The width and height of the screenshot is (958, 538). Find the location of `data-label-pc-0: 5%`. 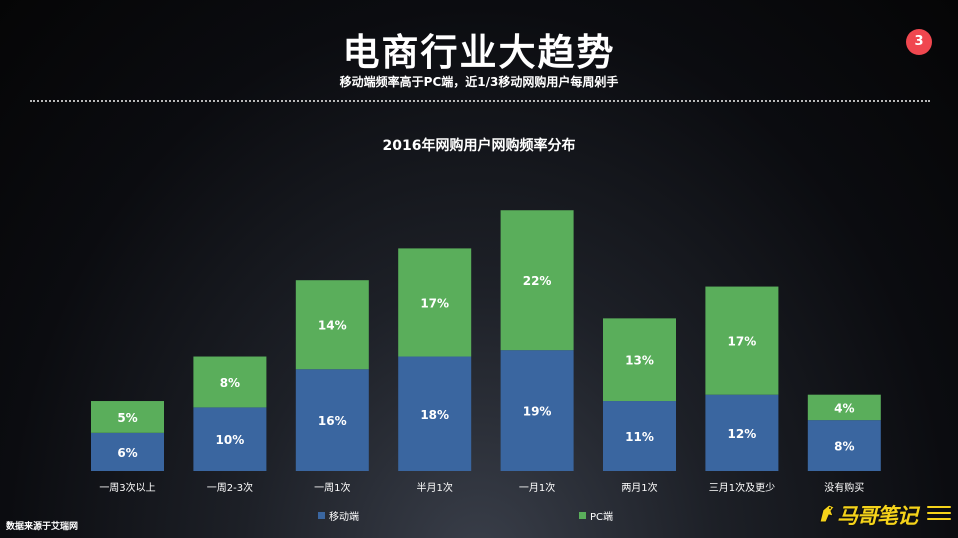

data-label-pc-0: 5% is located at coordinates (127, 418).